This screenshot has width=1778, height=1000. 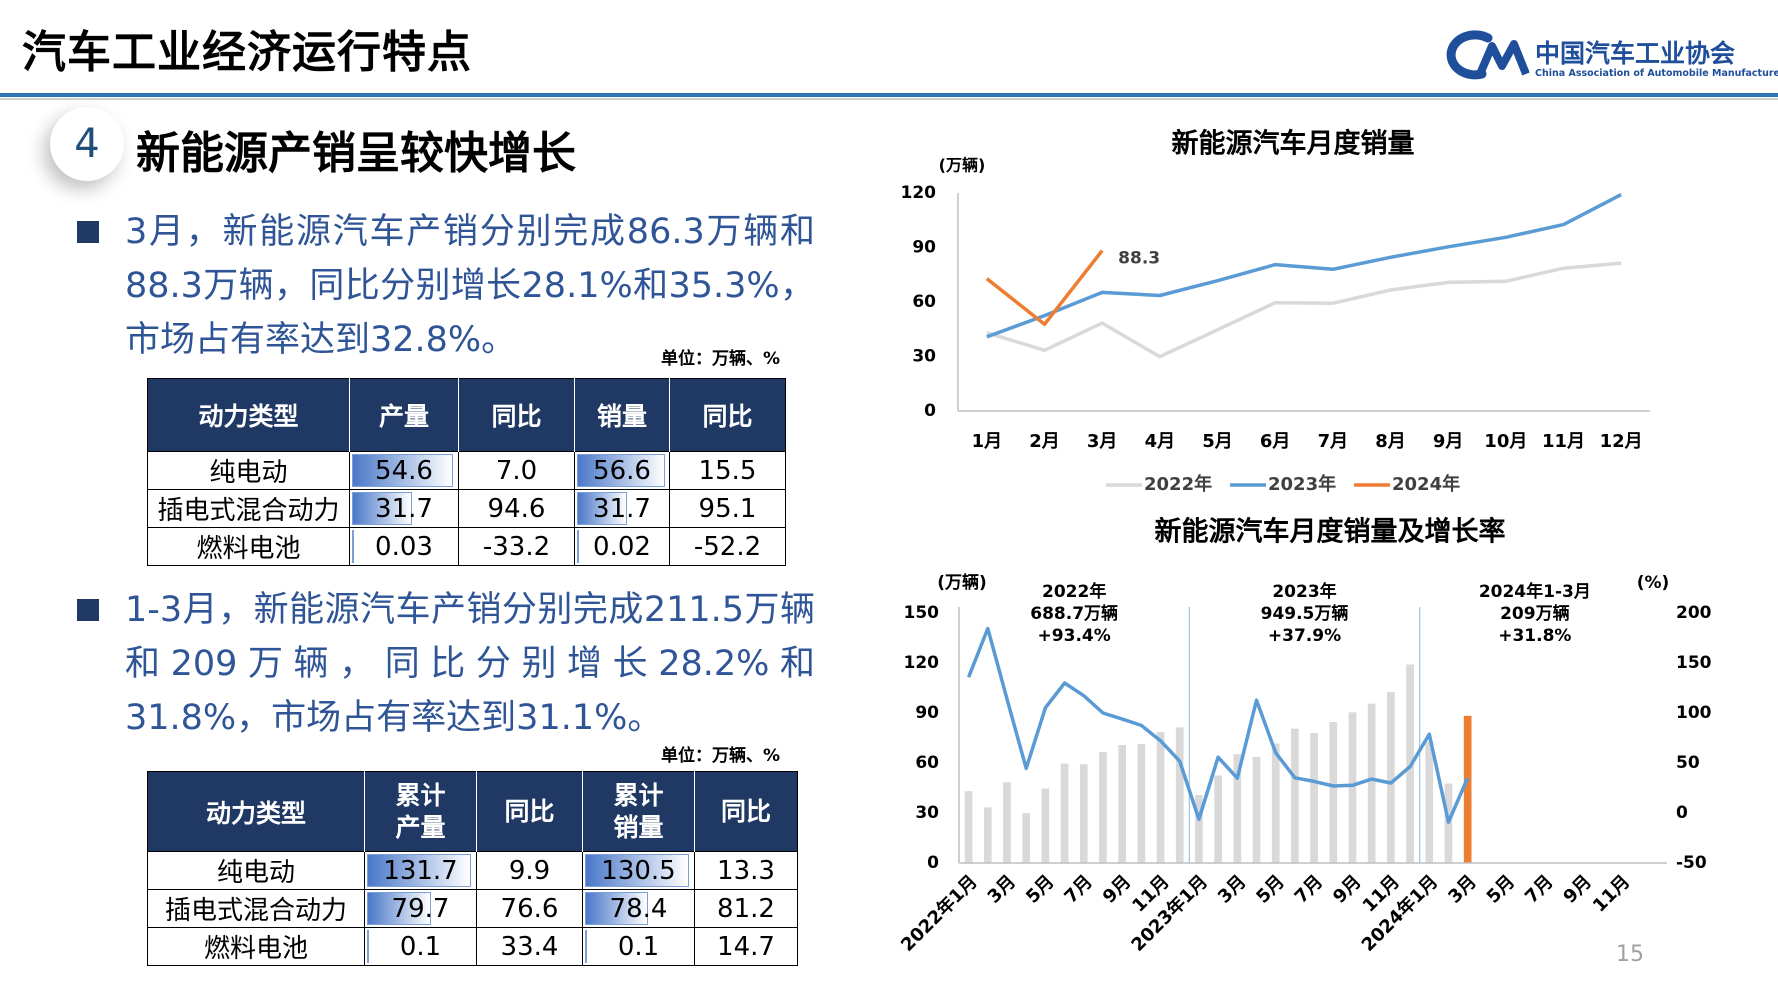 I want to click on cell-text: 54.6, so click(x=404, y=470).